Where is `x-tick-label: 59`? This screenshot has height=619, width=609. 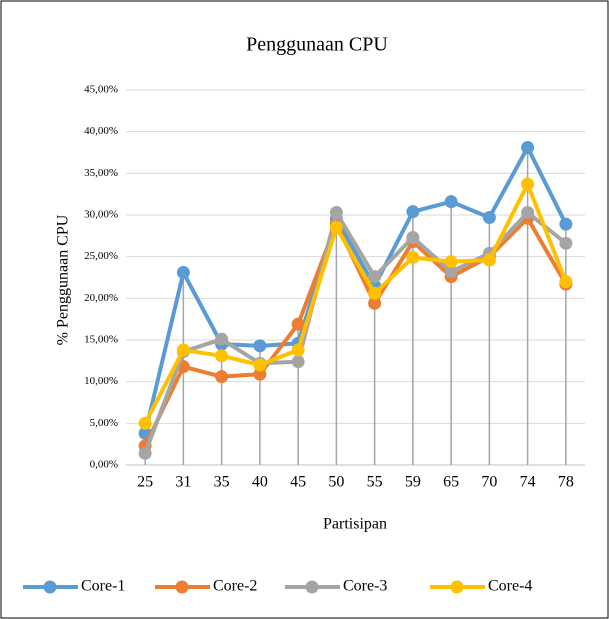
x-tick-label: 59 is located at coordinates (413, 482).